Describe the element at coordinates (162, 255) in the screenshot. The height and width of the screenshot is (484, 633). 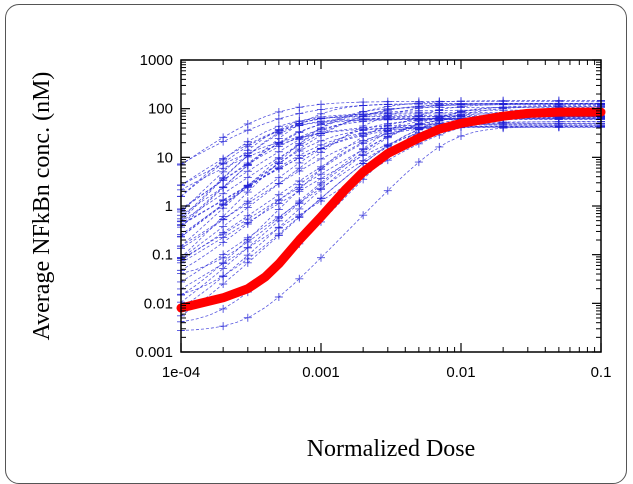
I see `y-tick-label: 0.1` at that location.